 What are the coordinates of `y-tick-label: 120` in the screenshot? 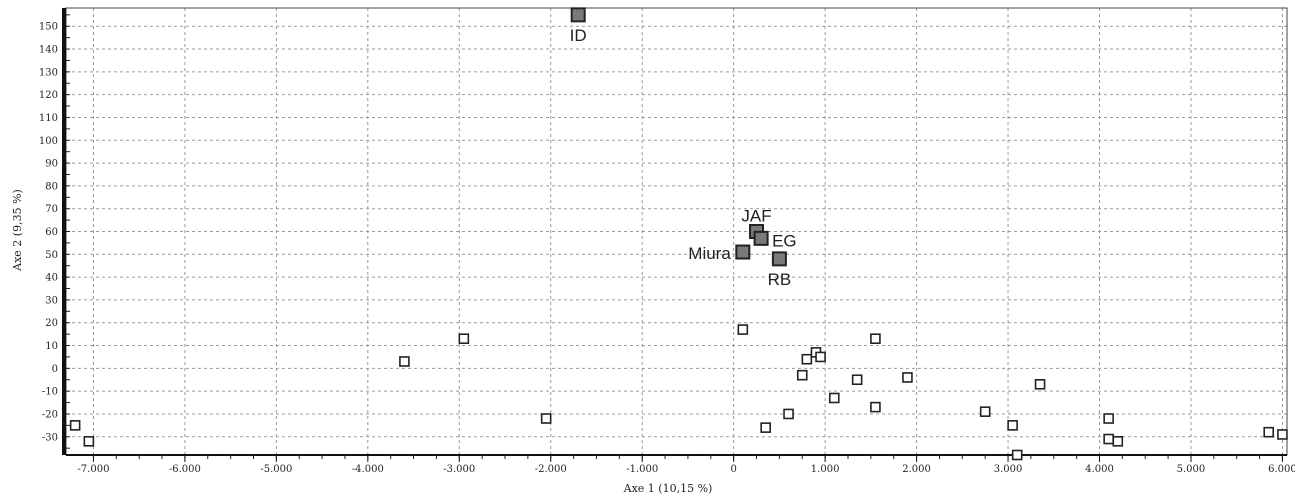 It's located at (48, 95).